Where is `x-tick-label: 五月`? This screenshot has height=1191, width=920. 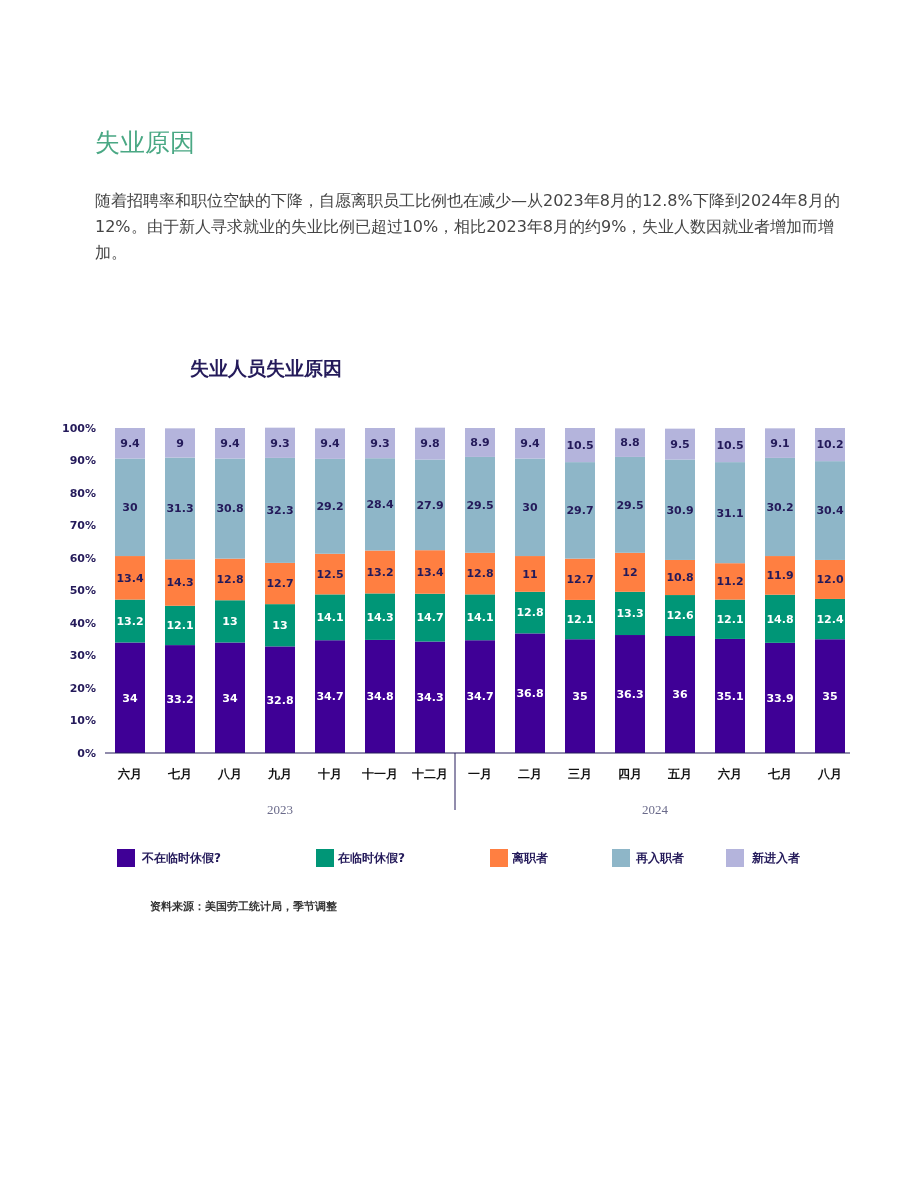
x-tick-label: 五月 is located at coordinates (679, 774).